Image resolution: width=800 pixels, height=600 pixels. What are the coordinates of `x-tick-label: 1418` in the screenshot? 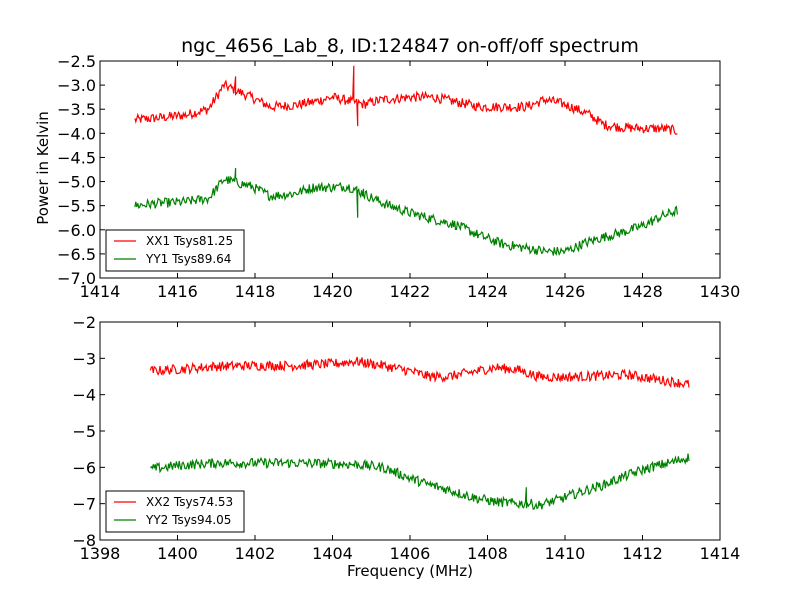 It's located at (255, 291).